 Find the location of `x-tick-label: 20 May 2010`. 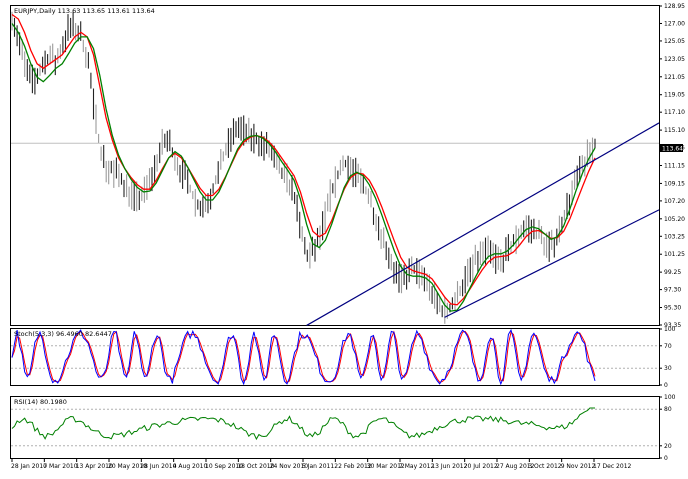

x-tick-label: 20 May 2010 is located at coordinates (127, 466).